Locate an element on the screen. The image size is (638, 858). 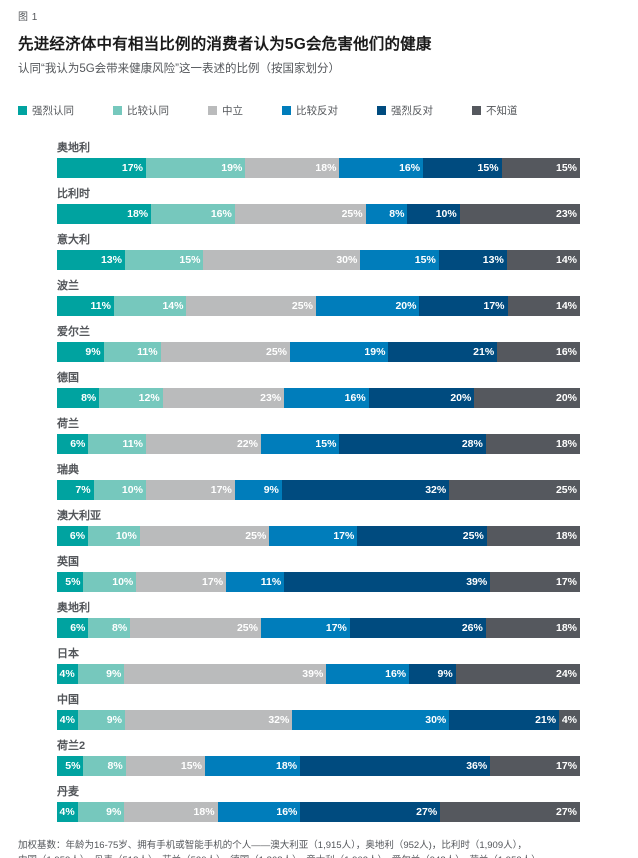
segment-value: 11% is located at coordinates (100, 306).